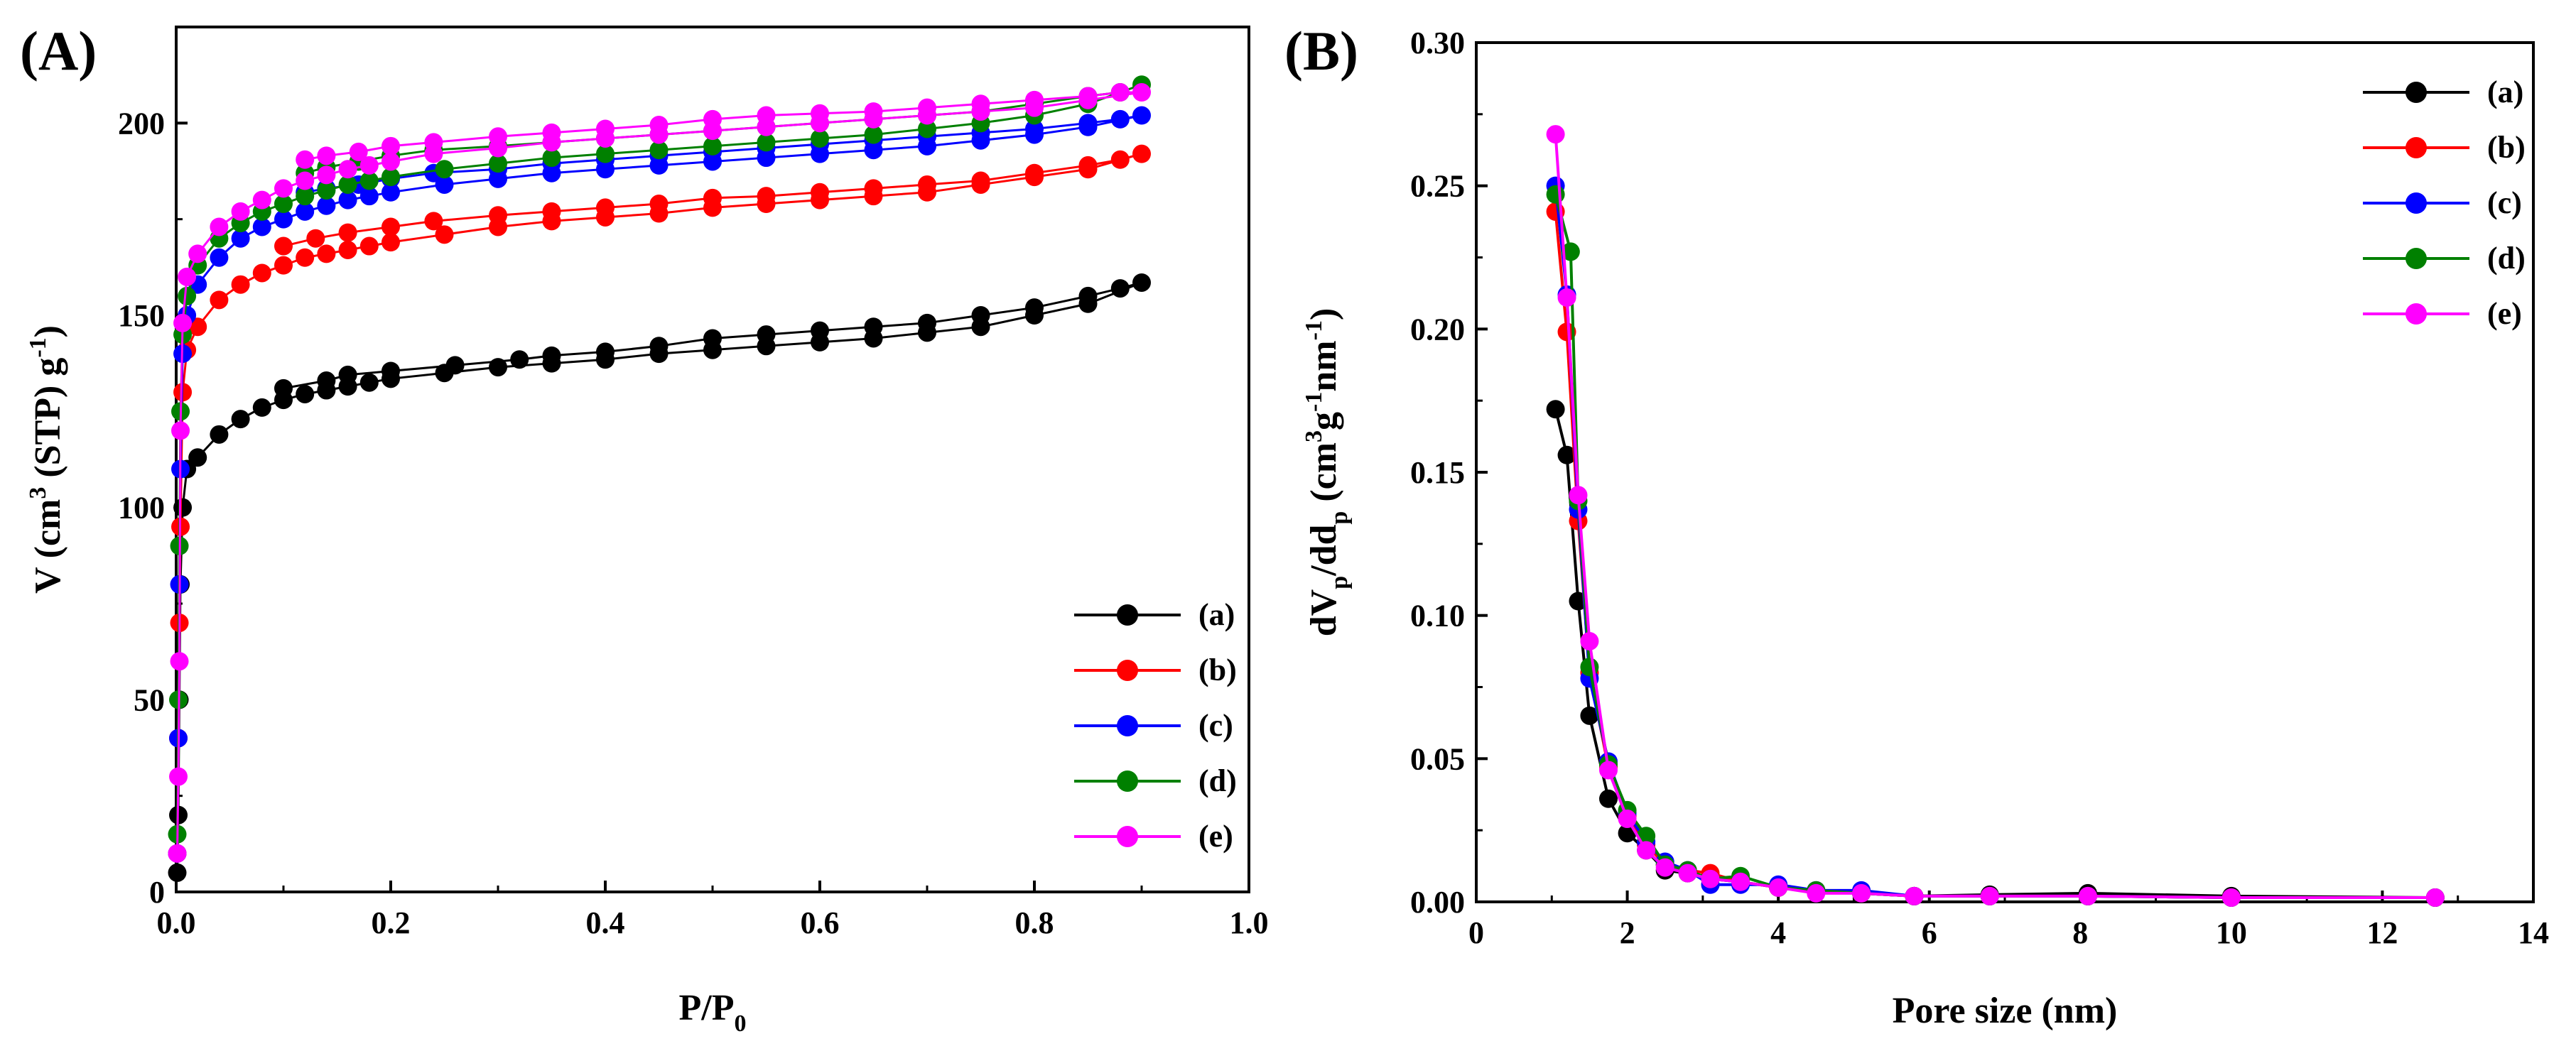 The image size is (2576, 1051). I want to click on legend-label: (e), so click(1215, 837).